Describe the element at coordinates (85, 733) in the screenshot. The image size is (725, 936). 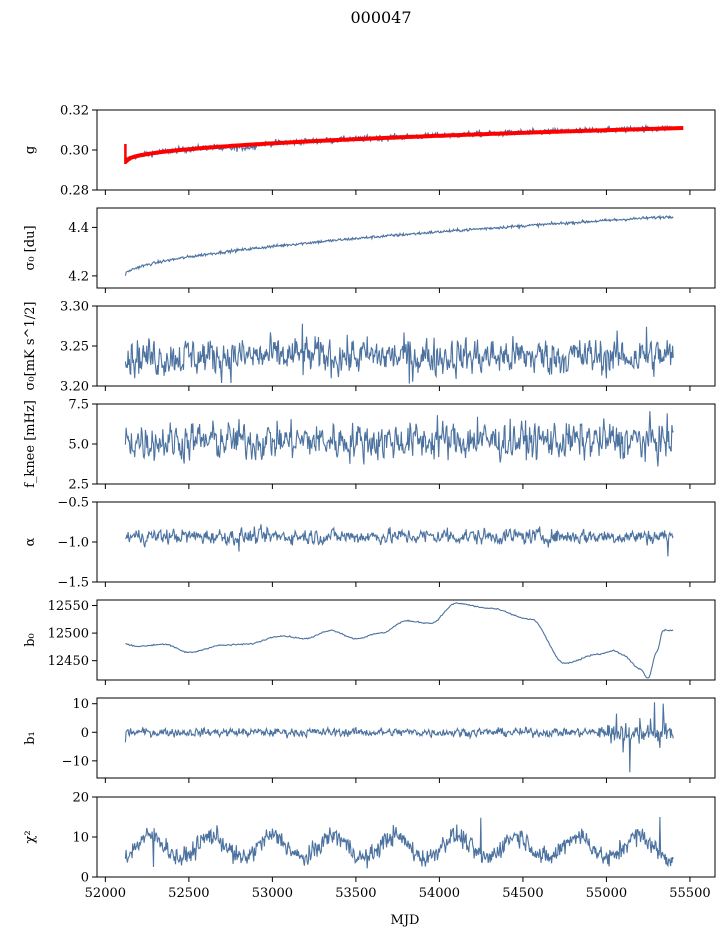
I see `y-tick-label-b1: 0` at that location.